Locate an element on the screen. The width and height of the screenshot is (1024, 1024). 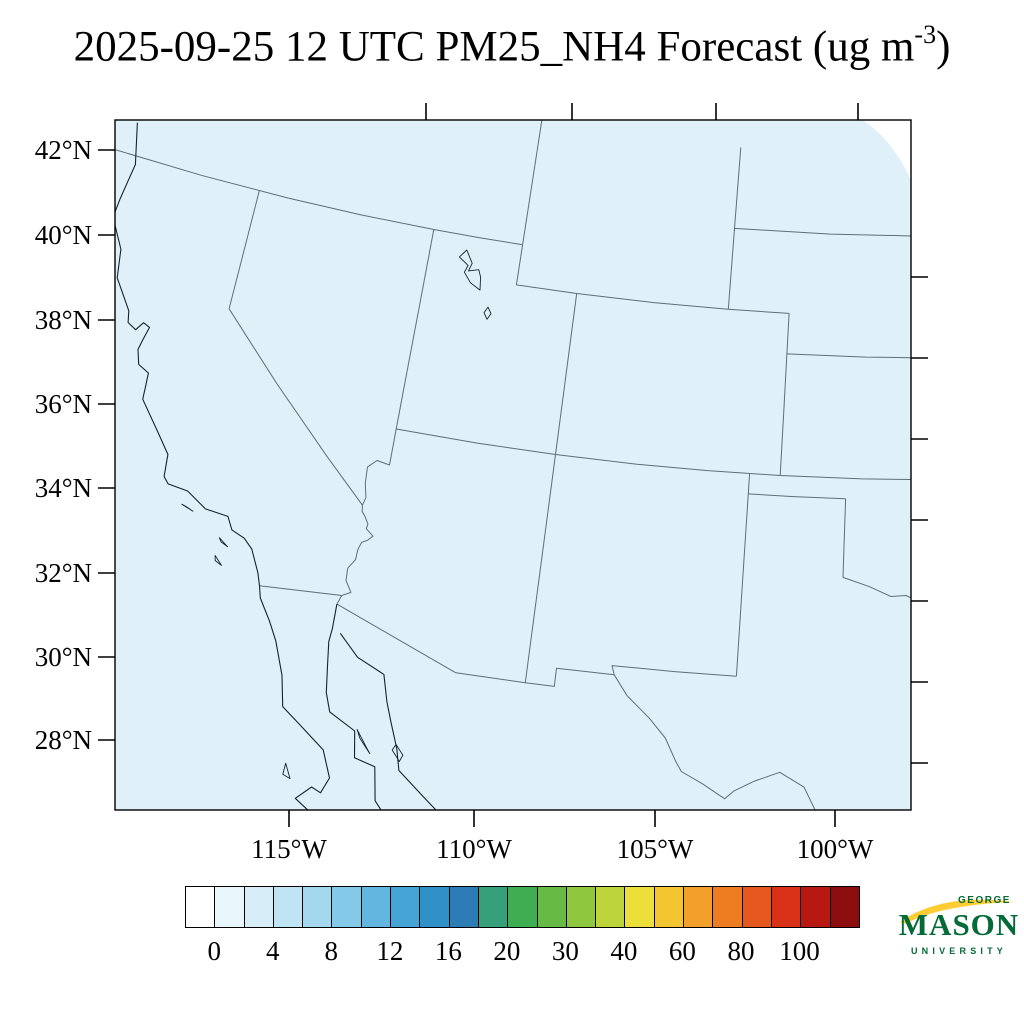
logo-university-text: UNIVERSITY is located at coordinates (958, 951).